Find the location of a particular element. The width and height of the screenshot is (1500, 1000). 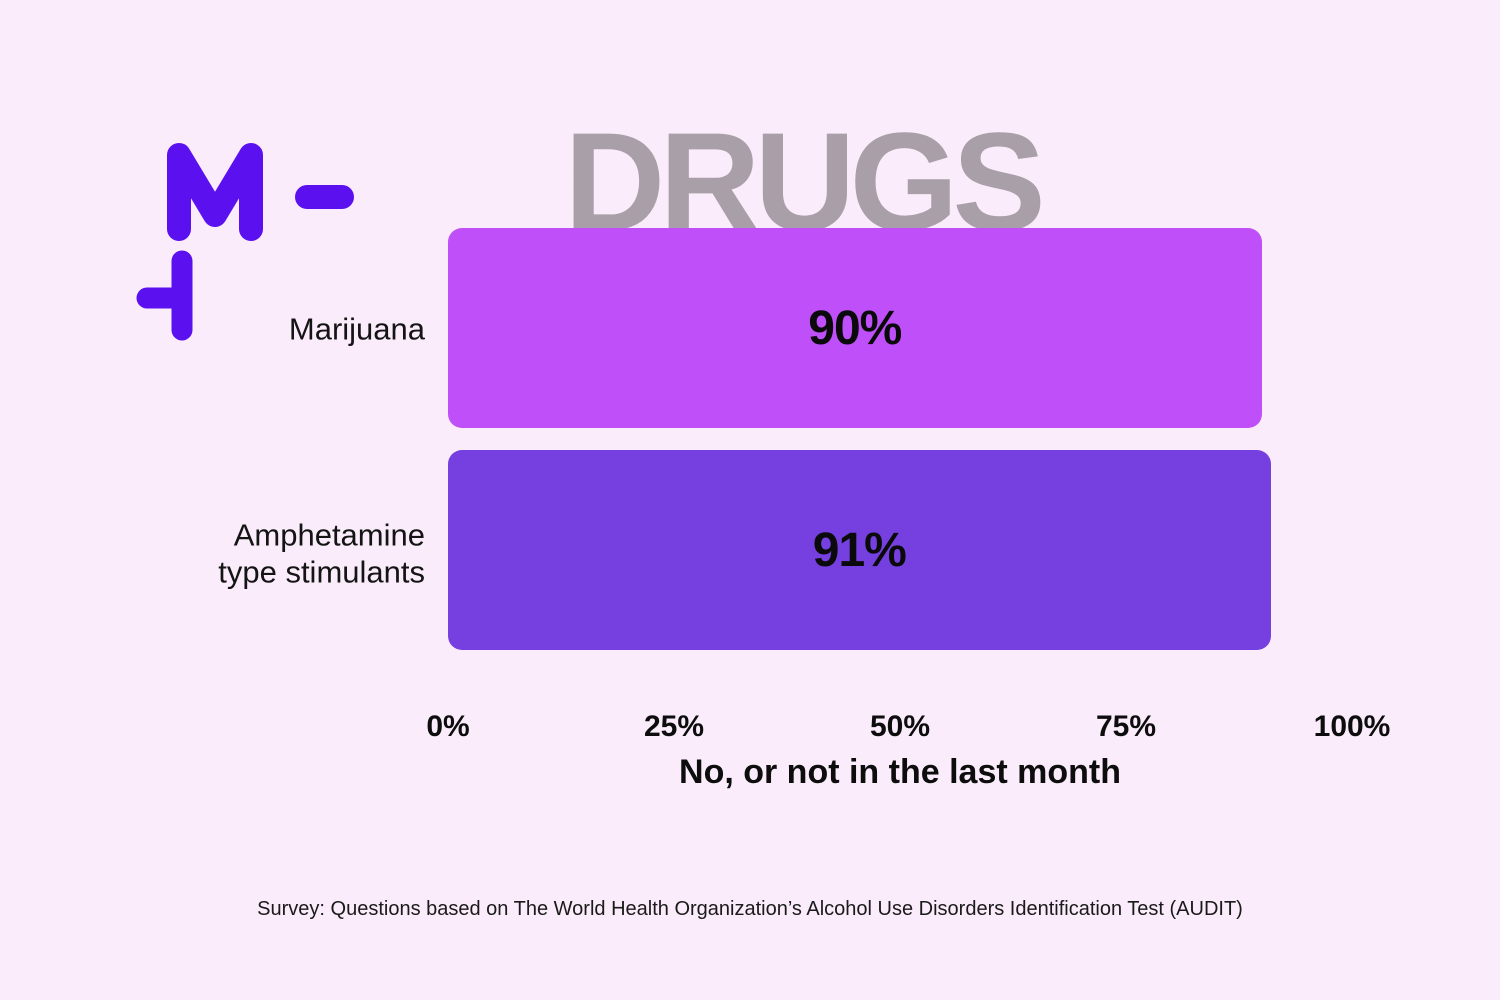

bar-marijuana: 90% is located at coordinates (855, 328).